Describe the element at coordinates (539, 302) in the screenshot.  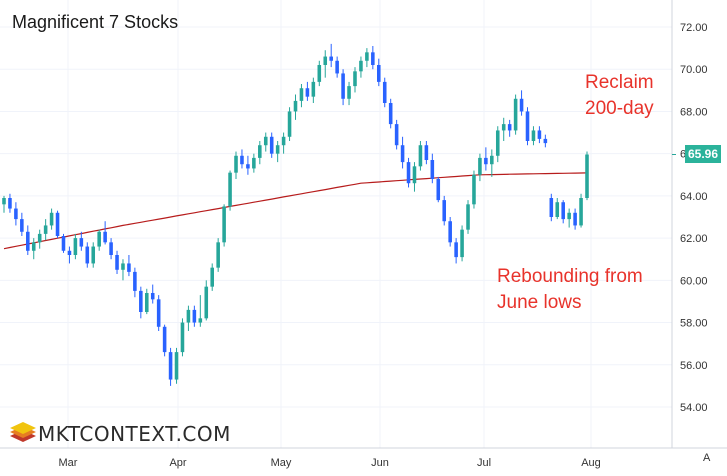
I see `annotation-line: June lows` at that location.